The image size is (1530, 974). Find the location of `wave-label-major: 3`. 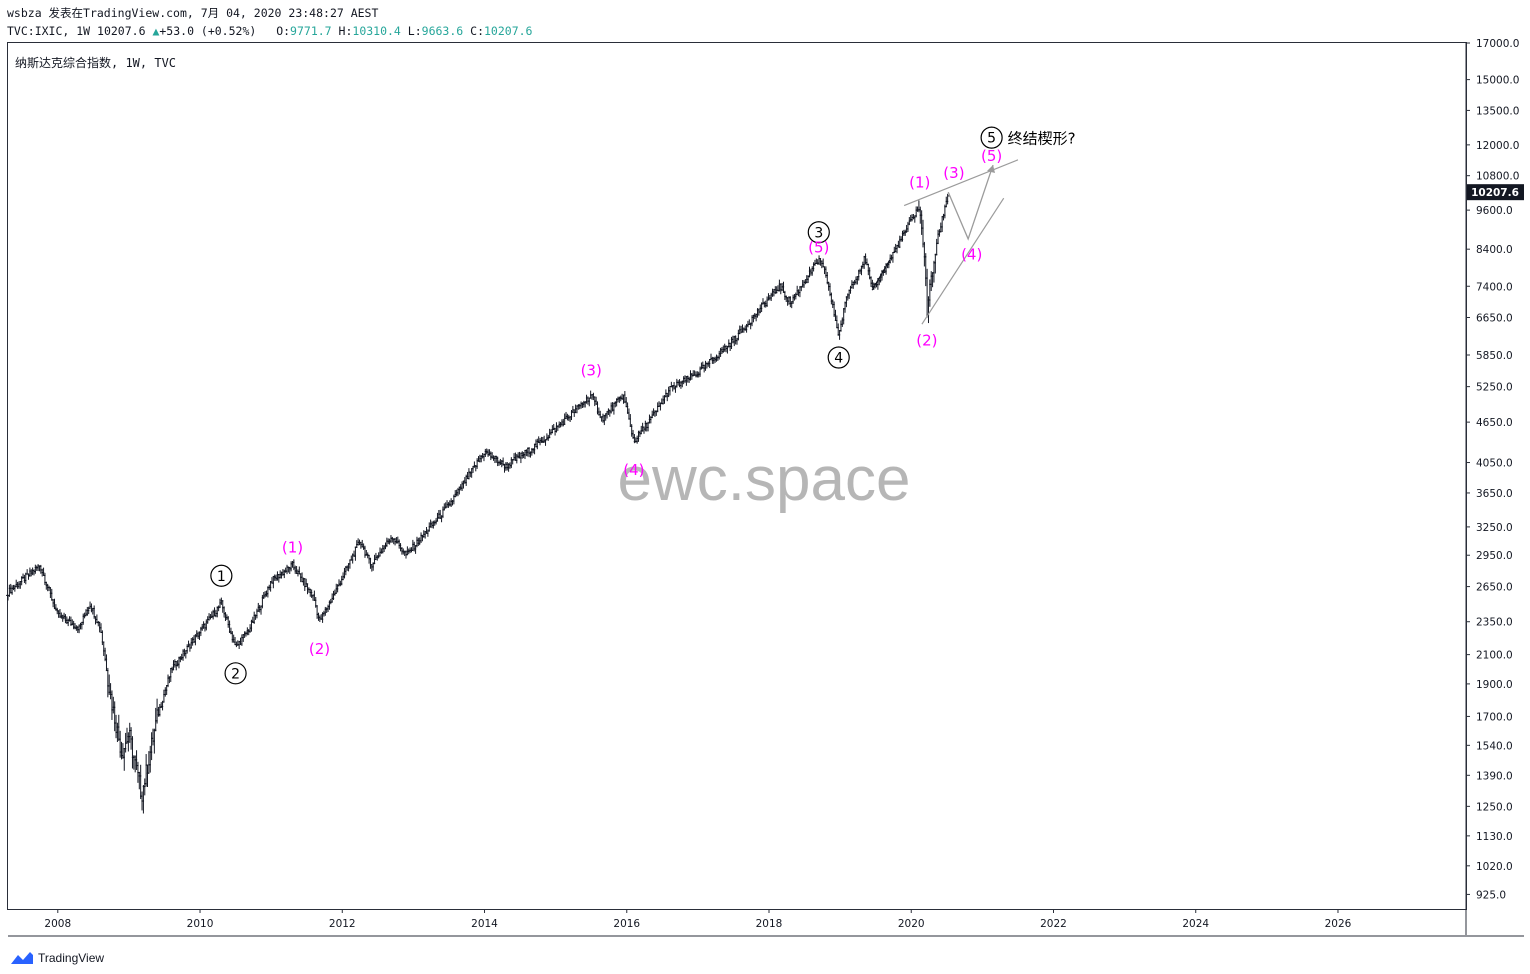

wave-label-major: 3 is located at coordinates (818, 233).